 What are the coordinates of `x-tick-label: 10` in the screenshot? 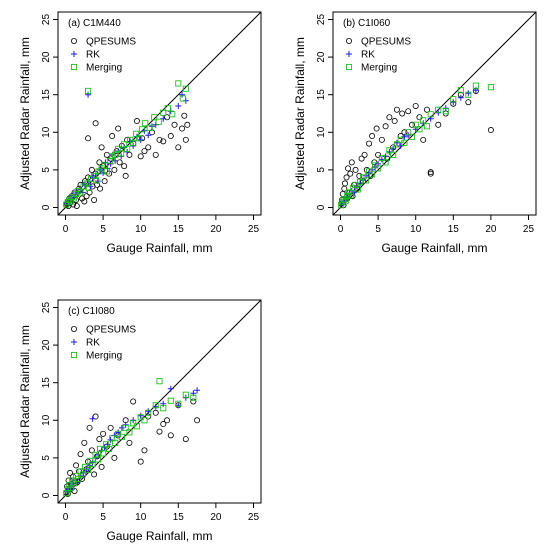 It's located at (141, 517).